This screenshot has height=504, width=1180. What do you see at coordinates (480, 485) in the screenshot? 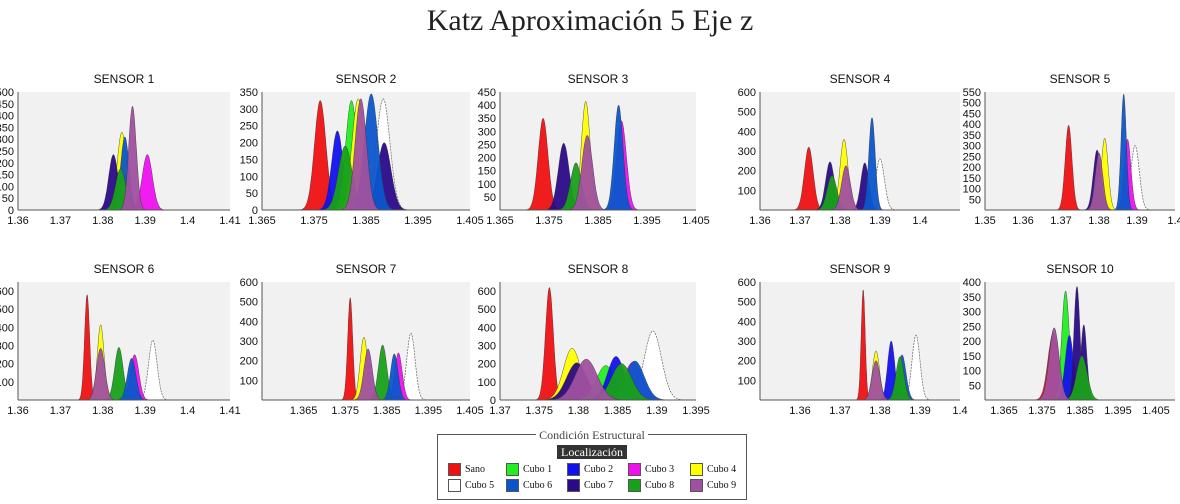
I see `legend-label: Cubo 5` at bounding box center [480, 485].